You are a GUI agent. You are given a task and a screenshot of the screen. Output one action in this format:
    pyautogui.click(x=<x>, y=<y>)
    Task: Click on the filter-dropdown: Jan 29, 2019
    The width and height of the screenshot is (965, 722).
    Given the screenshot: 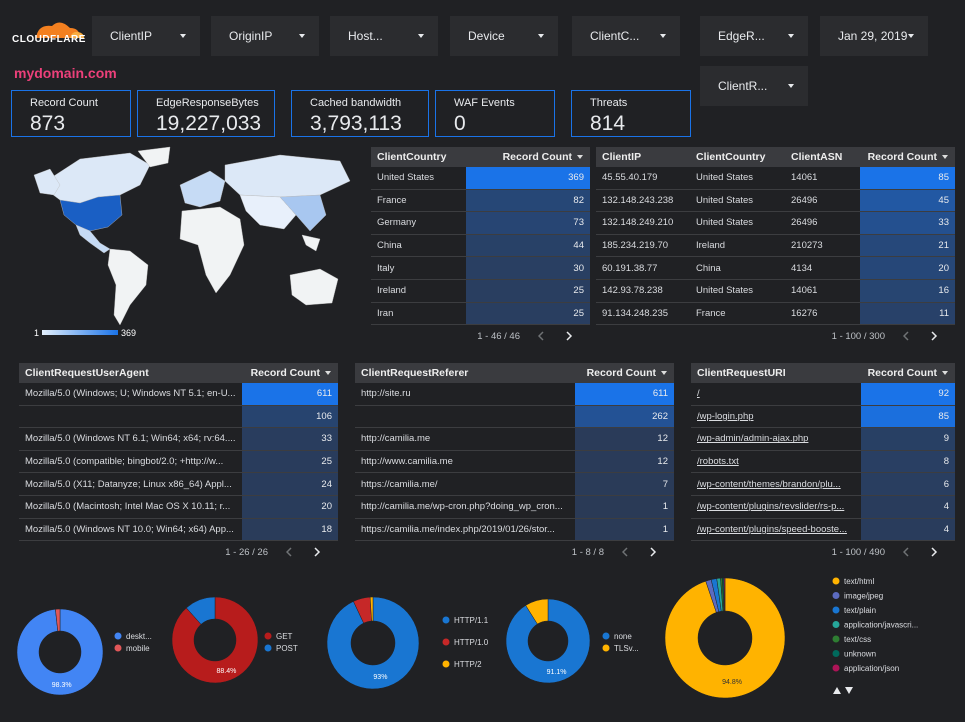 What is the action you would take?
    pyautogui.click(x=874, y=36)
    